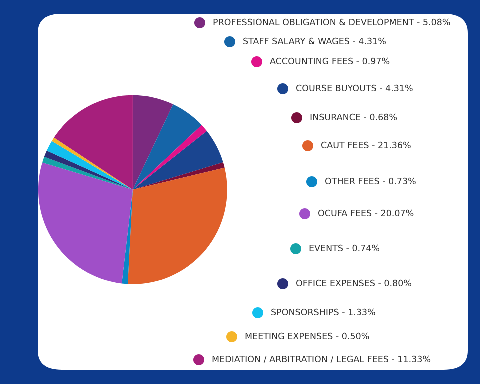  Describe the element at coordinates (366, 145) in the screenshot. I see `legend-label: CAUT FEES - 21.36%` at that location.